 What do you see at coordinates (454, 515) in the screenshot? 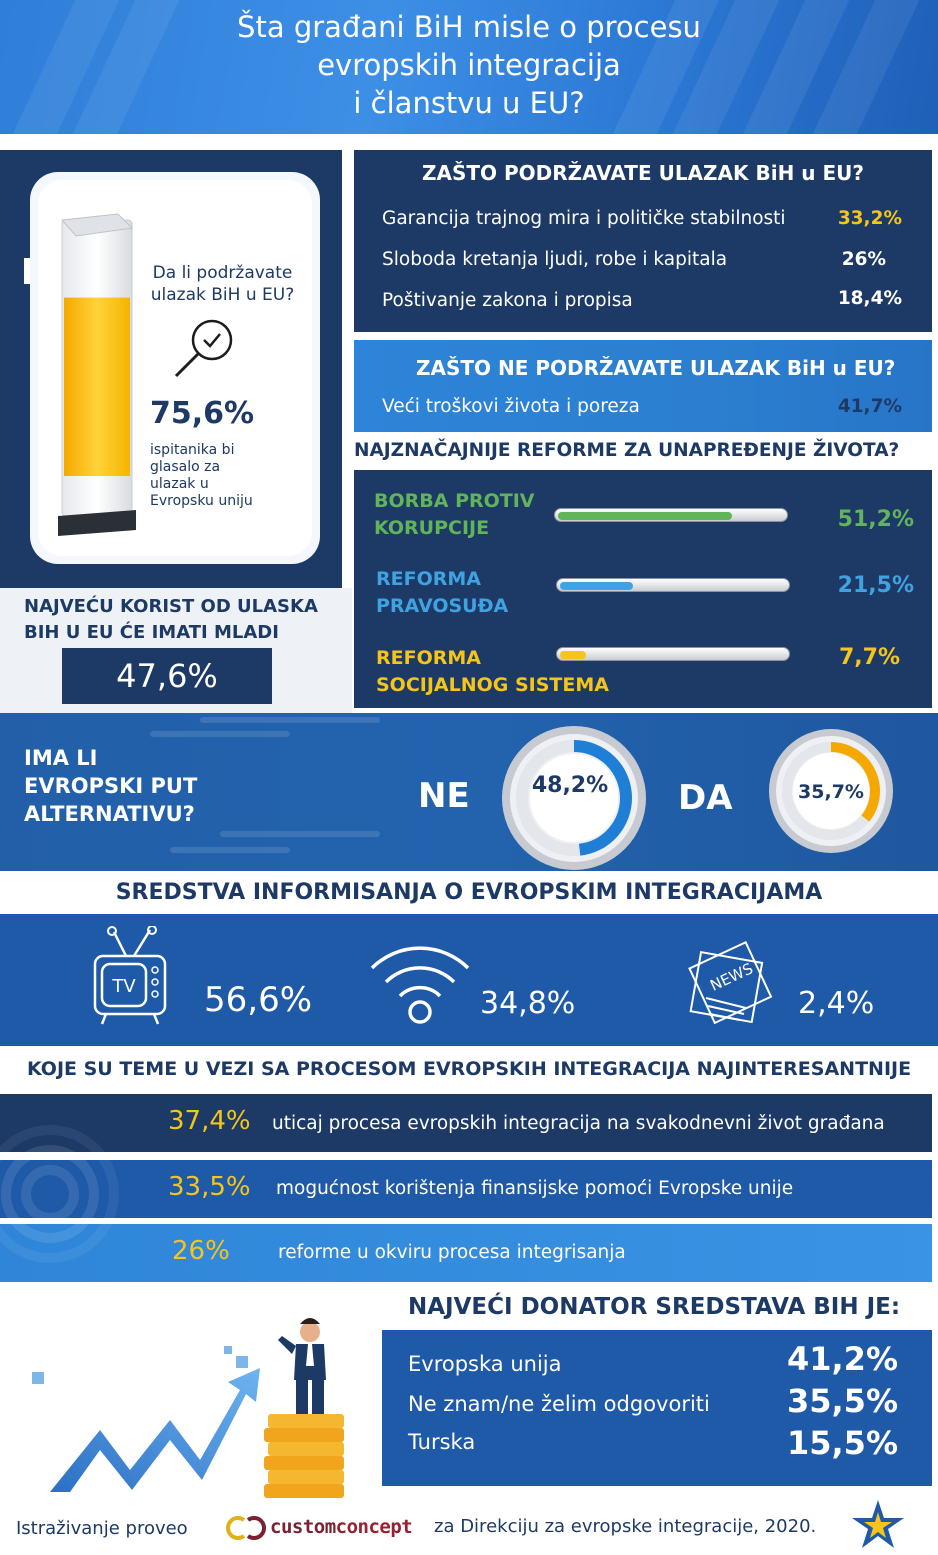
I see `reform-label-1: BORBA PROTIV KORUPCIJE` at bounding box center [454, 515].